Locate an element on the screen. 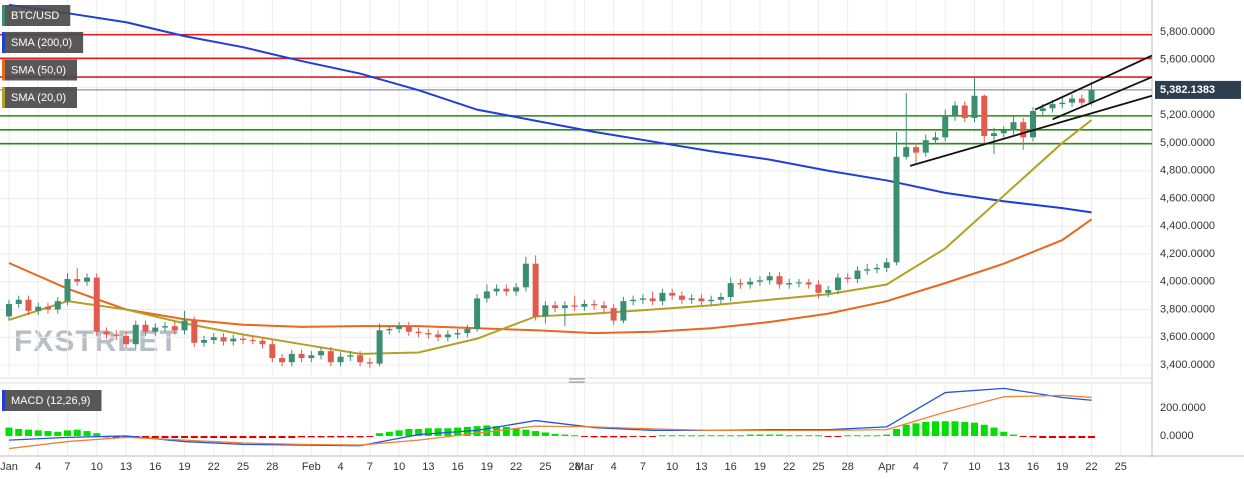 This screenshot has width=1244, height=479. legend-label: SMA (200,0) is located at coordinates (41, 43).